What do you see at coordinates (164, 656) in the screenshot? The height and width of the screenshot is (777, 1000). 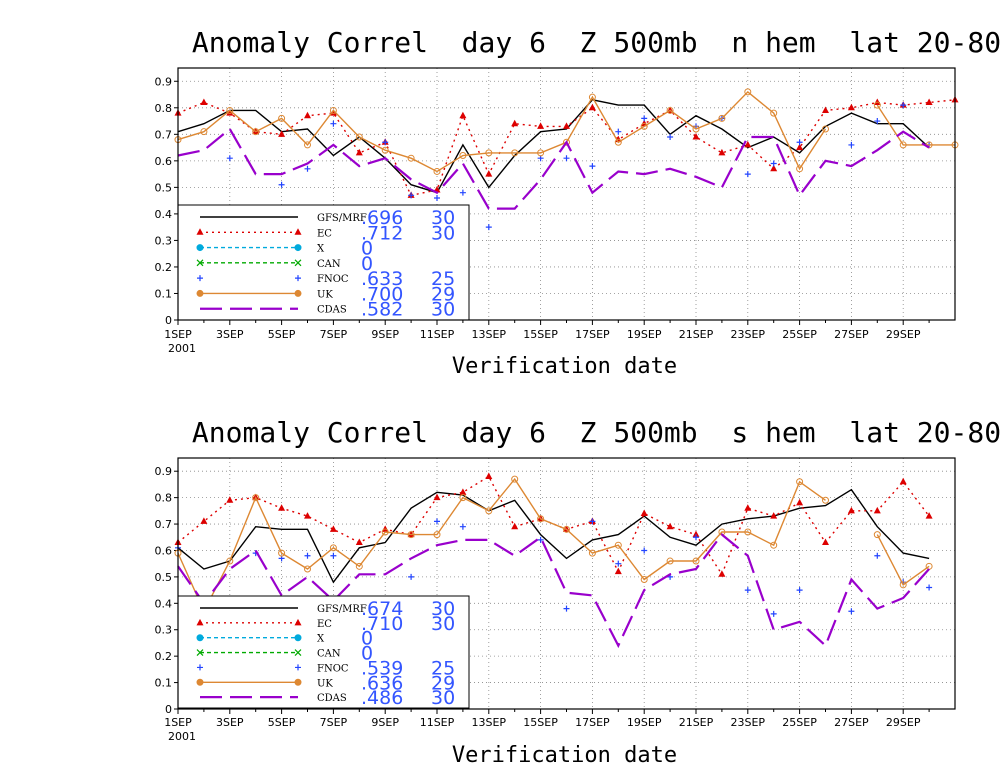 I see `y-tick-label: 0.2` at bounding box center [164, 656].